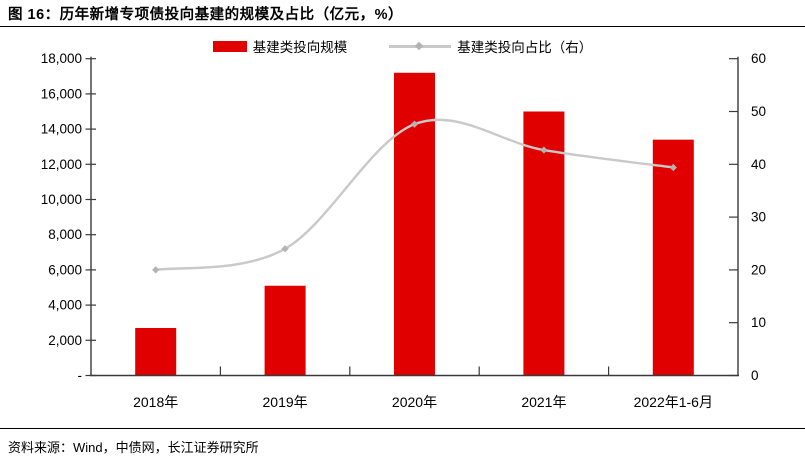 The width and height of the screenshot is (805, 470). What do you see at coordinates (414, 124) in the screenshot?
I see `ratio-line-marker-2020年` at bounding box center [414, 124].